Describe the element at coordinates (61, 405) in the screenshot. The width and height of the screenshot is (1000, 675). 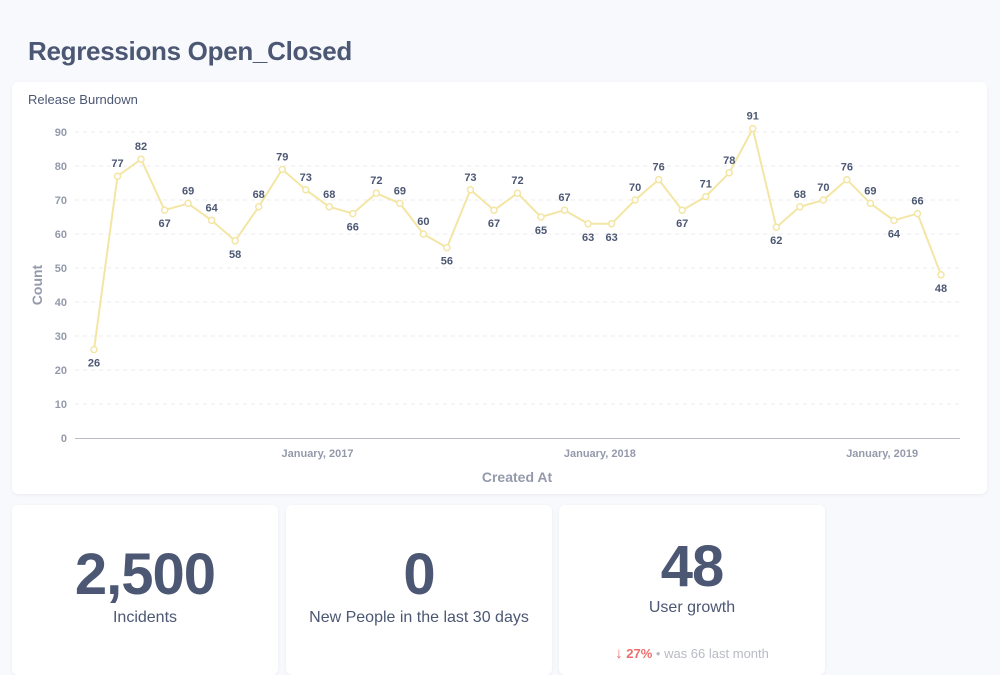
I see `y-tick-label: 10` at that location.